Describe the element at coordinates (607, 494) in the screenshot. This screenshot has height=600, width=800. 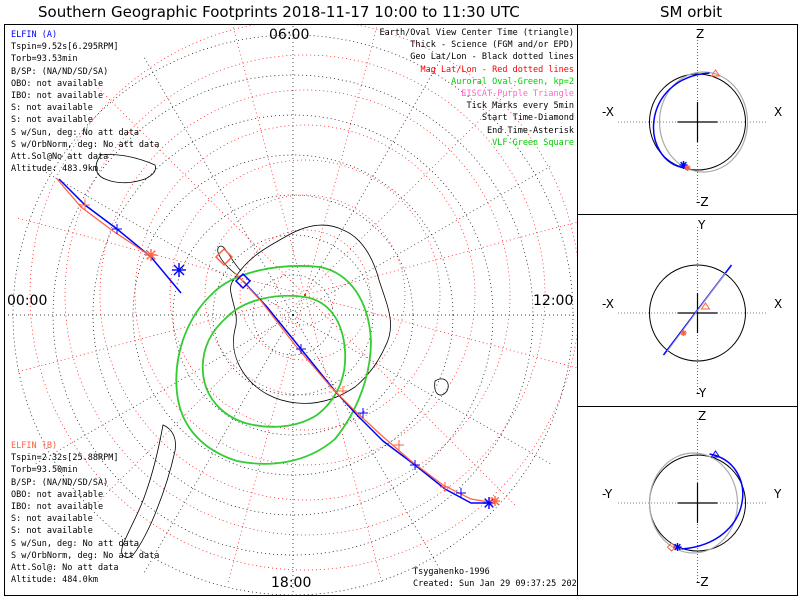
I see `axis-label-left: -Y` at that location.